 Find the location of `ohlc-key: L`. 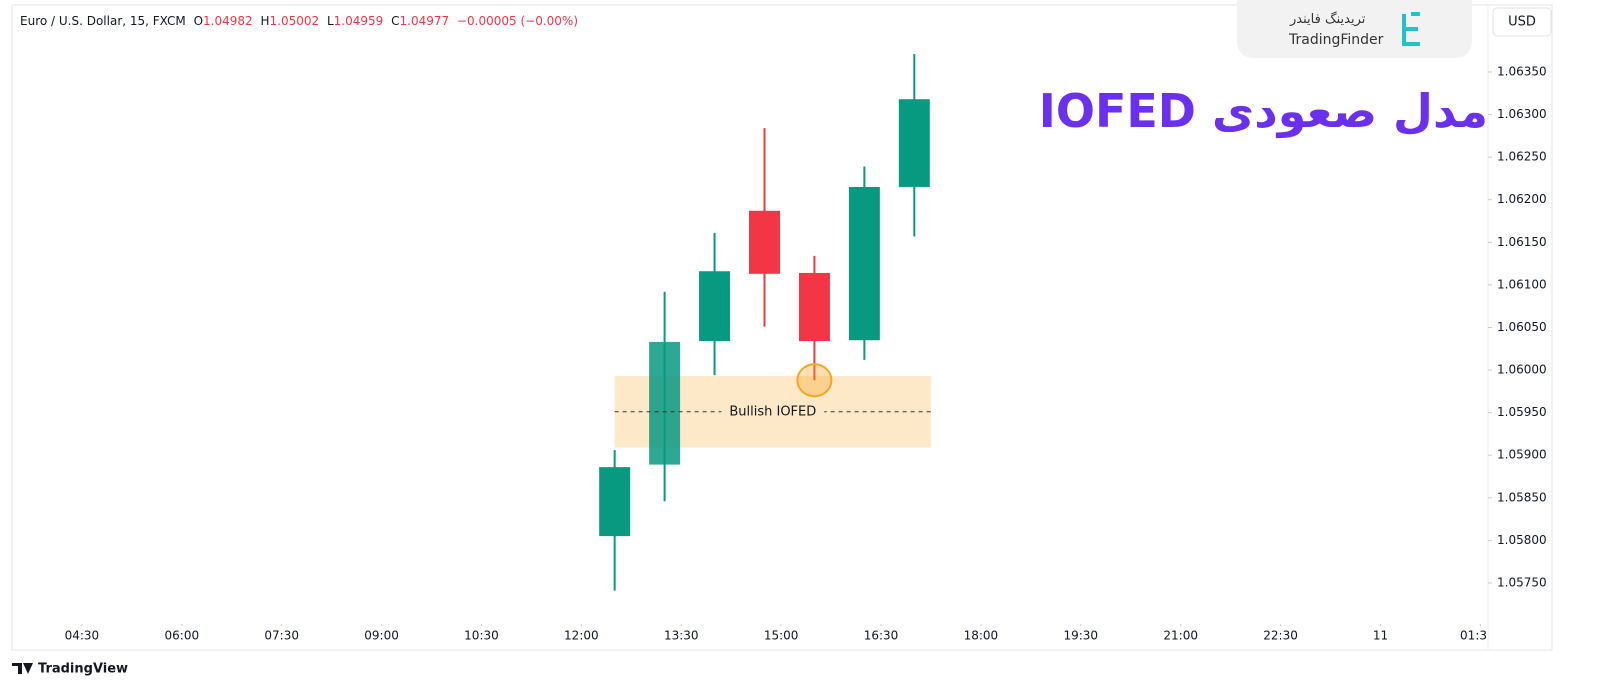

ohlc-key: L is located at coordinates (330, 21).